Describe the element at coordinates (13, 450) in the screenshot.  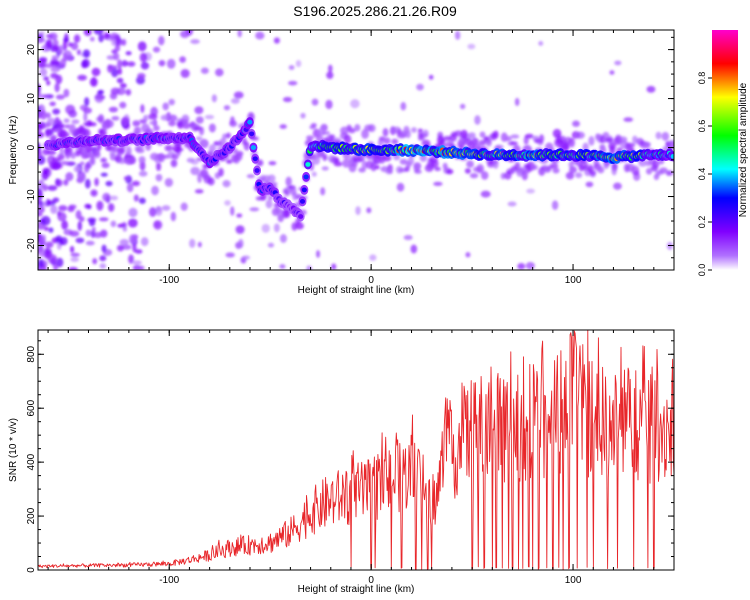
I see `snr-ylabel: SNR (10 * v/v)` at that location.